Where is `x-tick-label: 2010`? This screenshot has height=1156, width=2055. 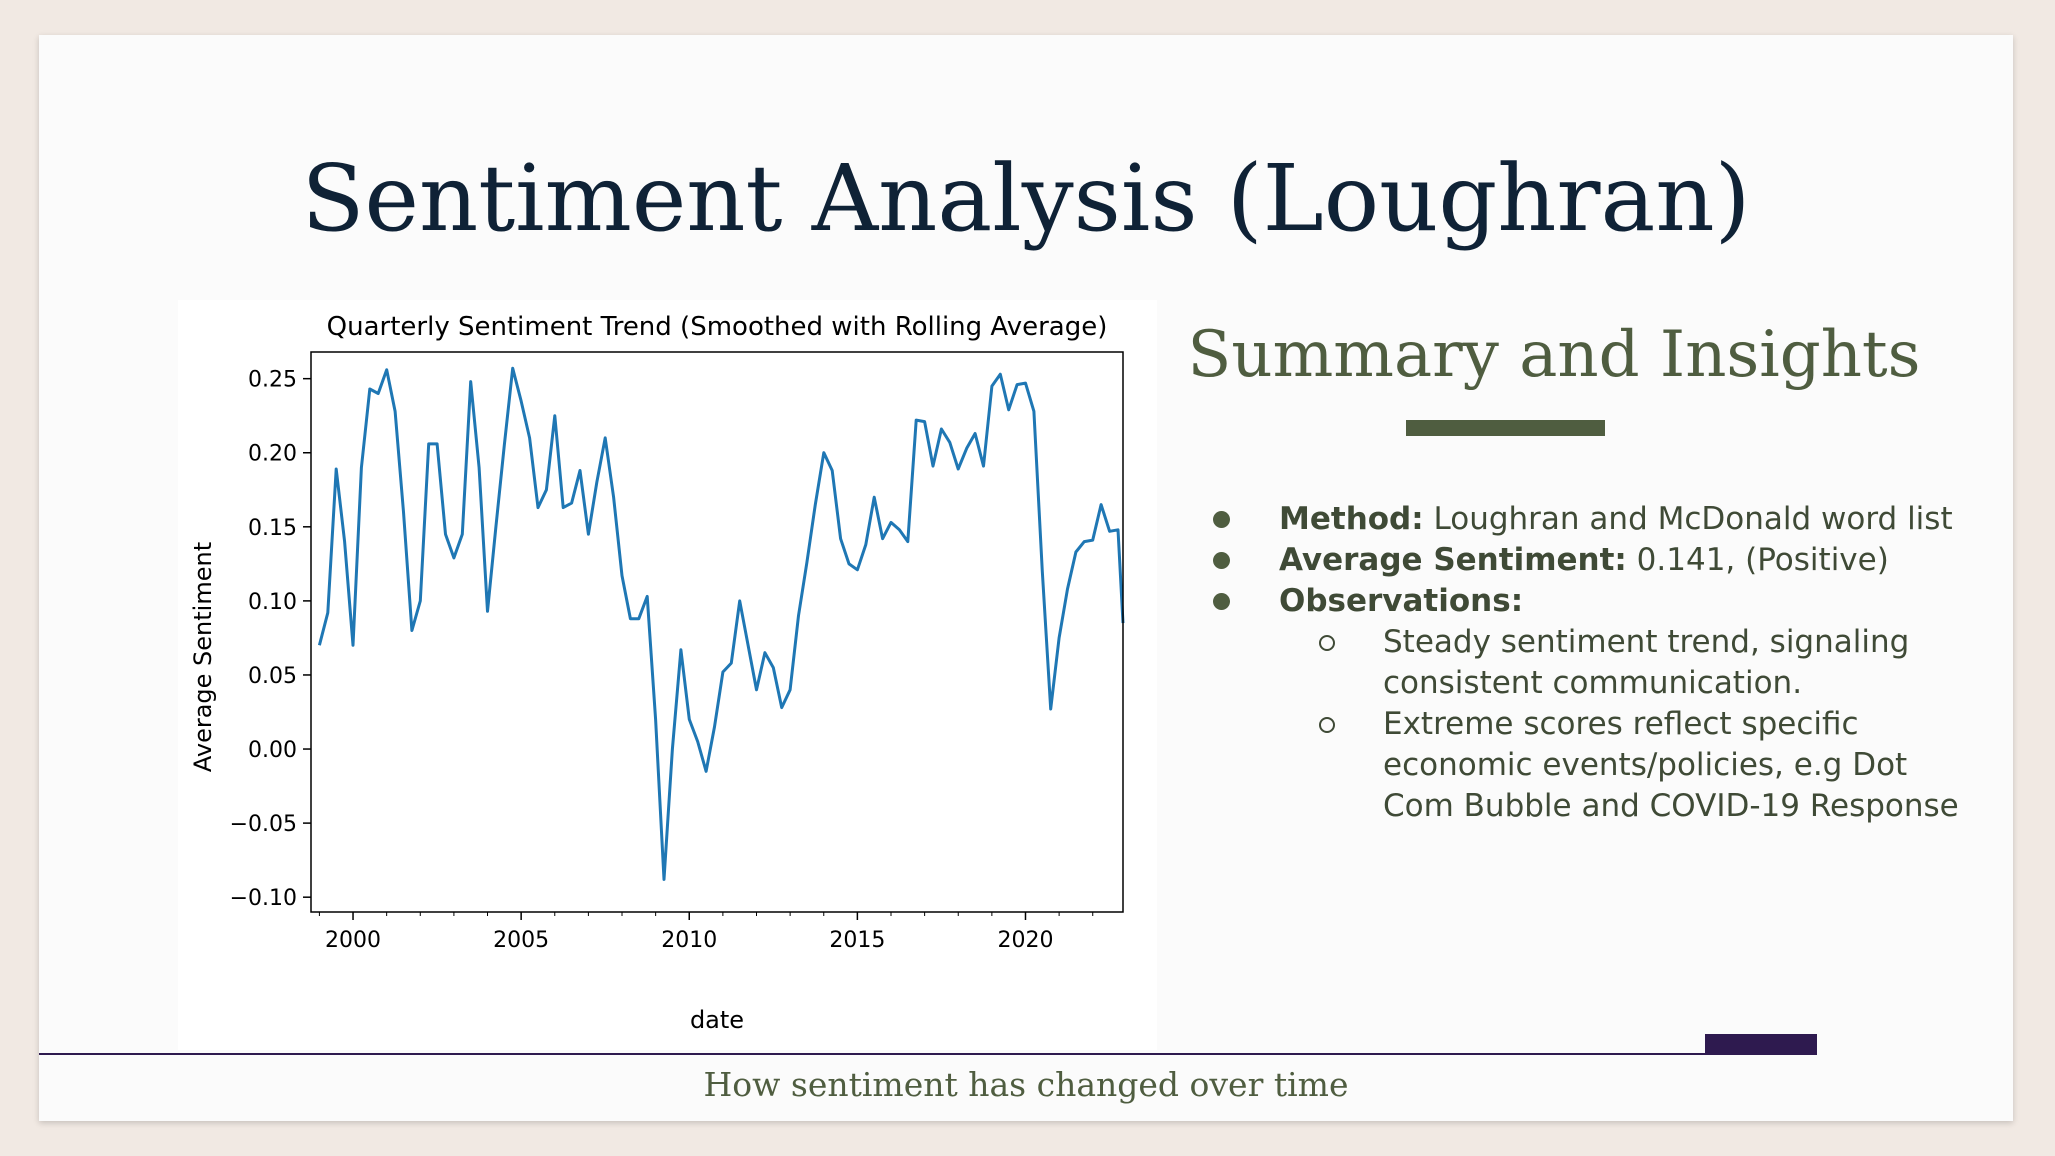
x-tick-label: 2010 is located at coordinates (689, 940).